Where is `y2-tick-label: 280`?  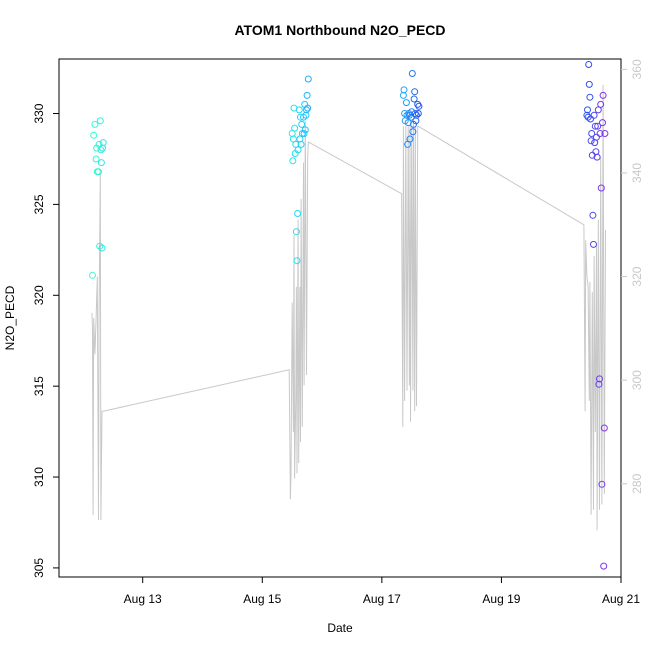
y2-tick-label: 280 is located at coordinates (637, 483).